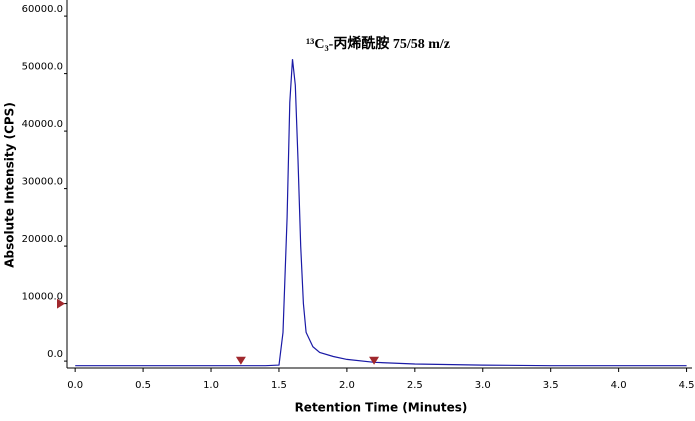 This screenshot has width=695, height=421. I want to click on y-tick-label: 10000.0, so click(42, 297).